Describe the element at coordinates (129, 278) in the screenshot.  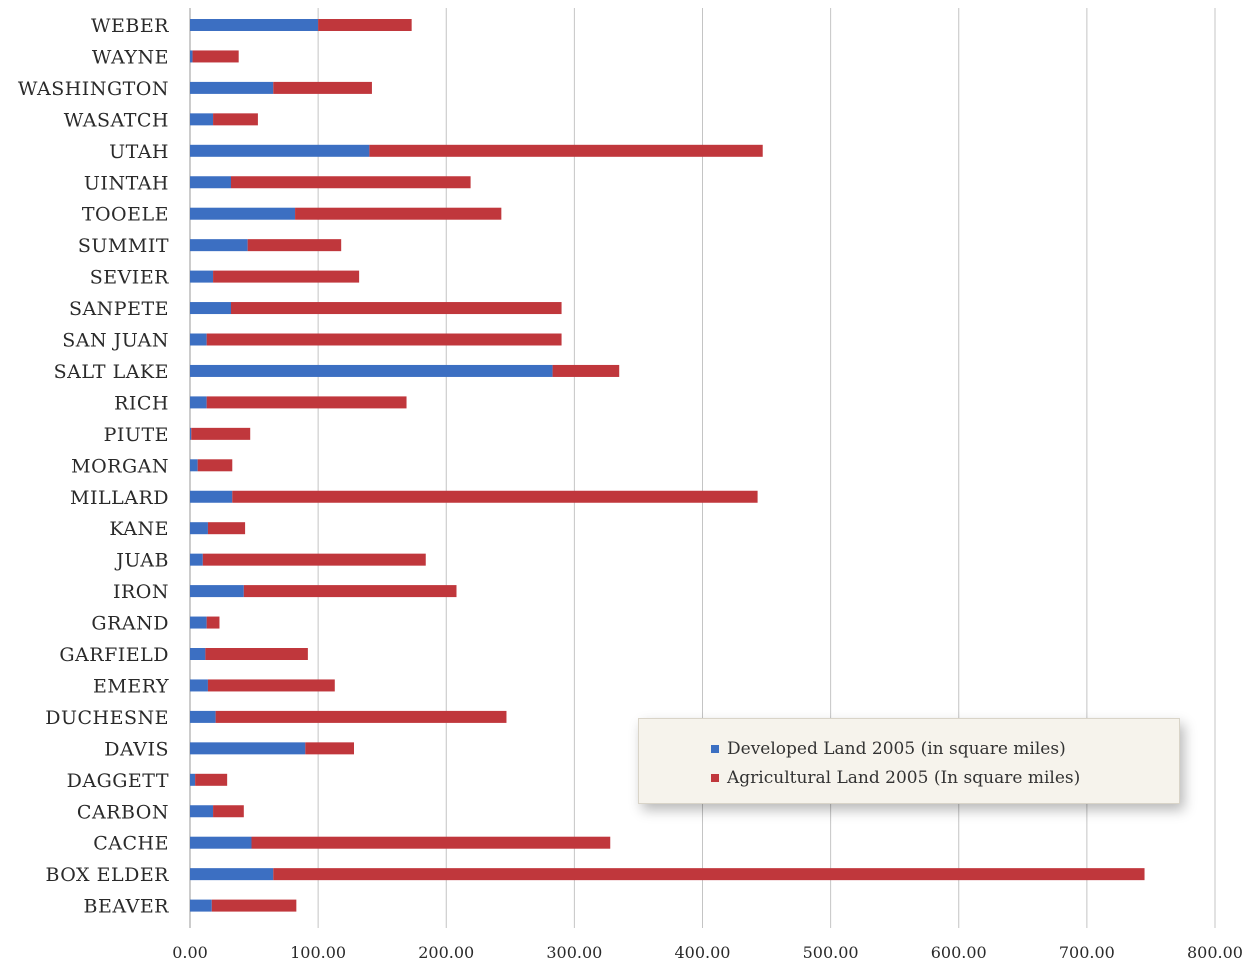
I see `category-label: SEVIER` at that location.